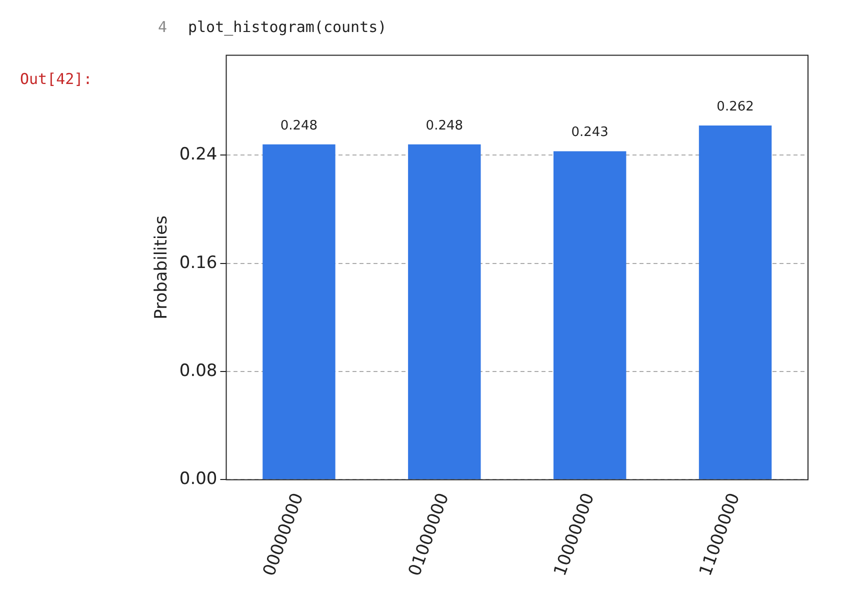  What do you see at coordinates (735, 106) in the screenshot?
I see `data-label: 0.262` at bounding box center [735, 106].